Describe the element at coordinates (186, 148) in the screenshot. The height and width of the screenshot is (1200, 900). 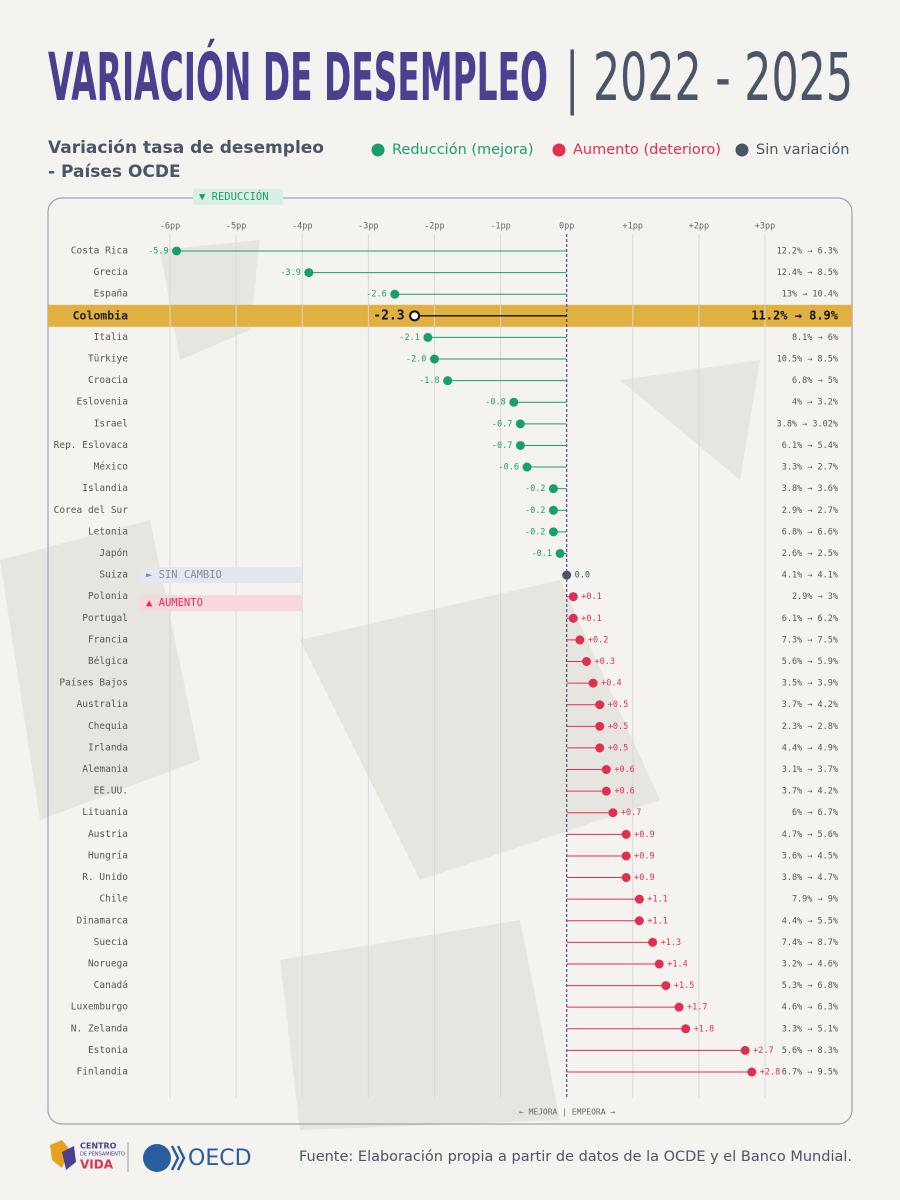
I see `subtitle: Variación tasa de desempleo` at that location.